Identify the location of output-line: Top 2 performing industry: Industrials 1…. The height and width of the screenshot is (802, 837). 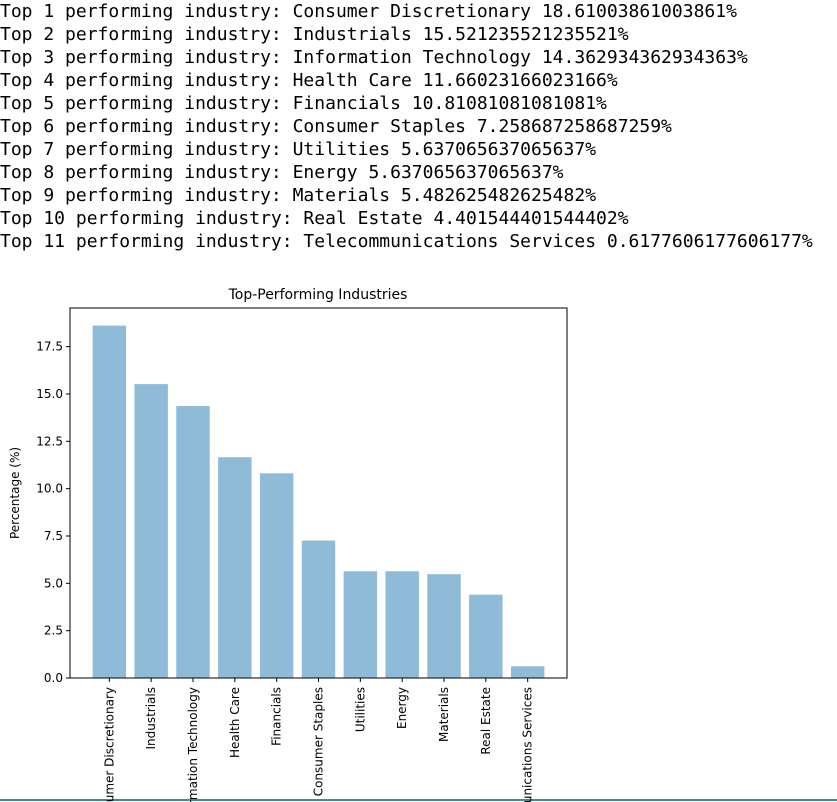
(314, 34).